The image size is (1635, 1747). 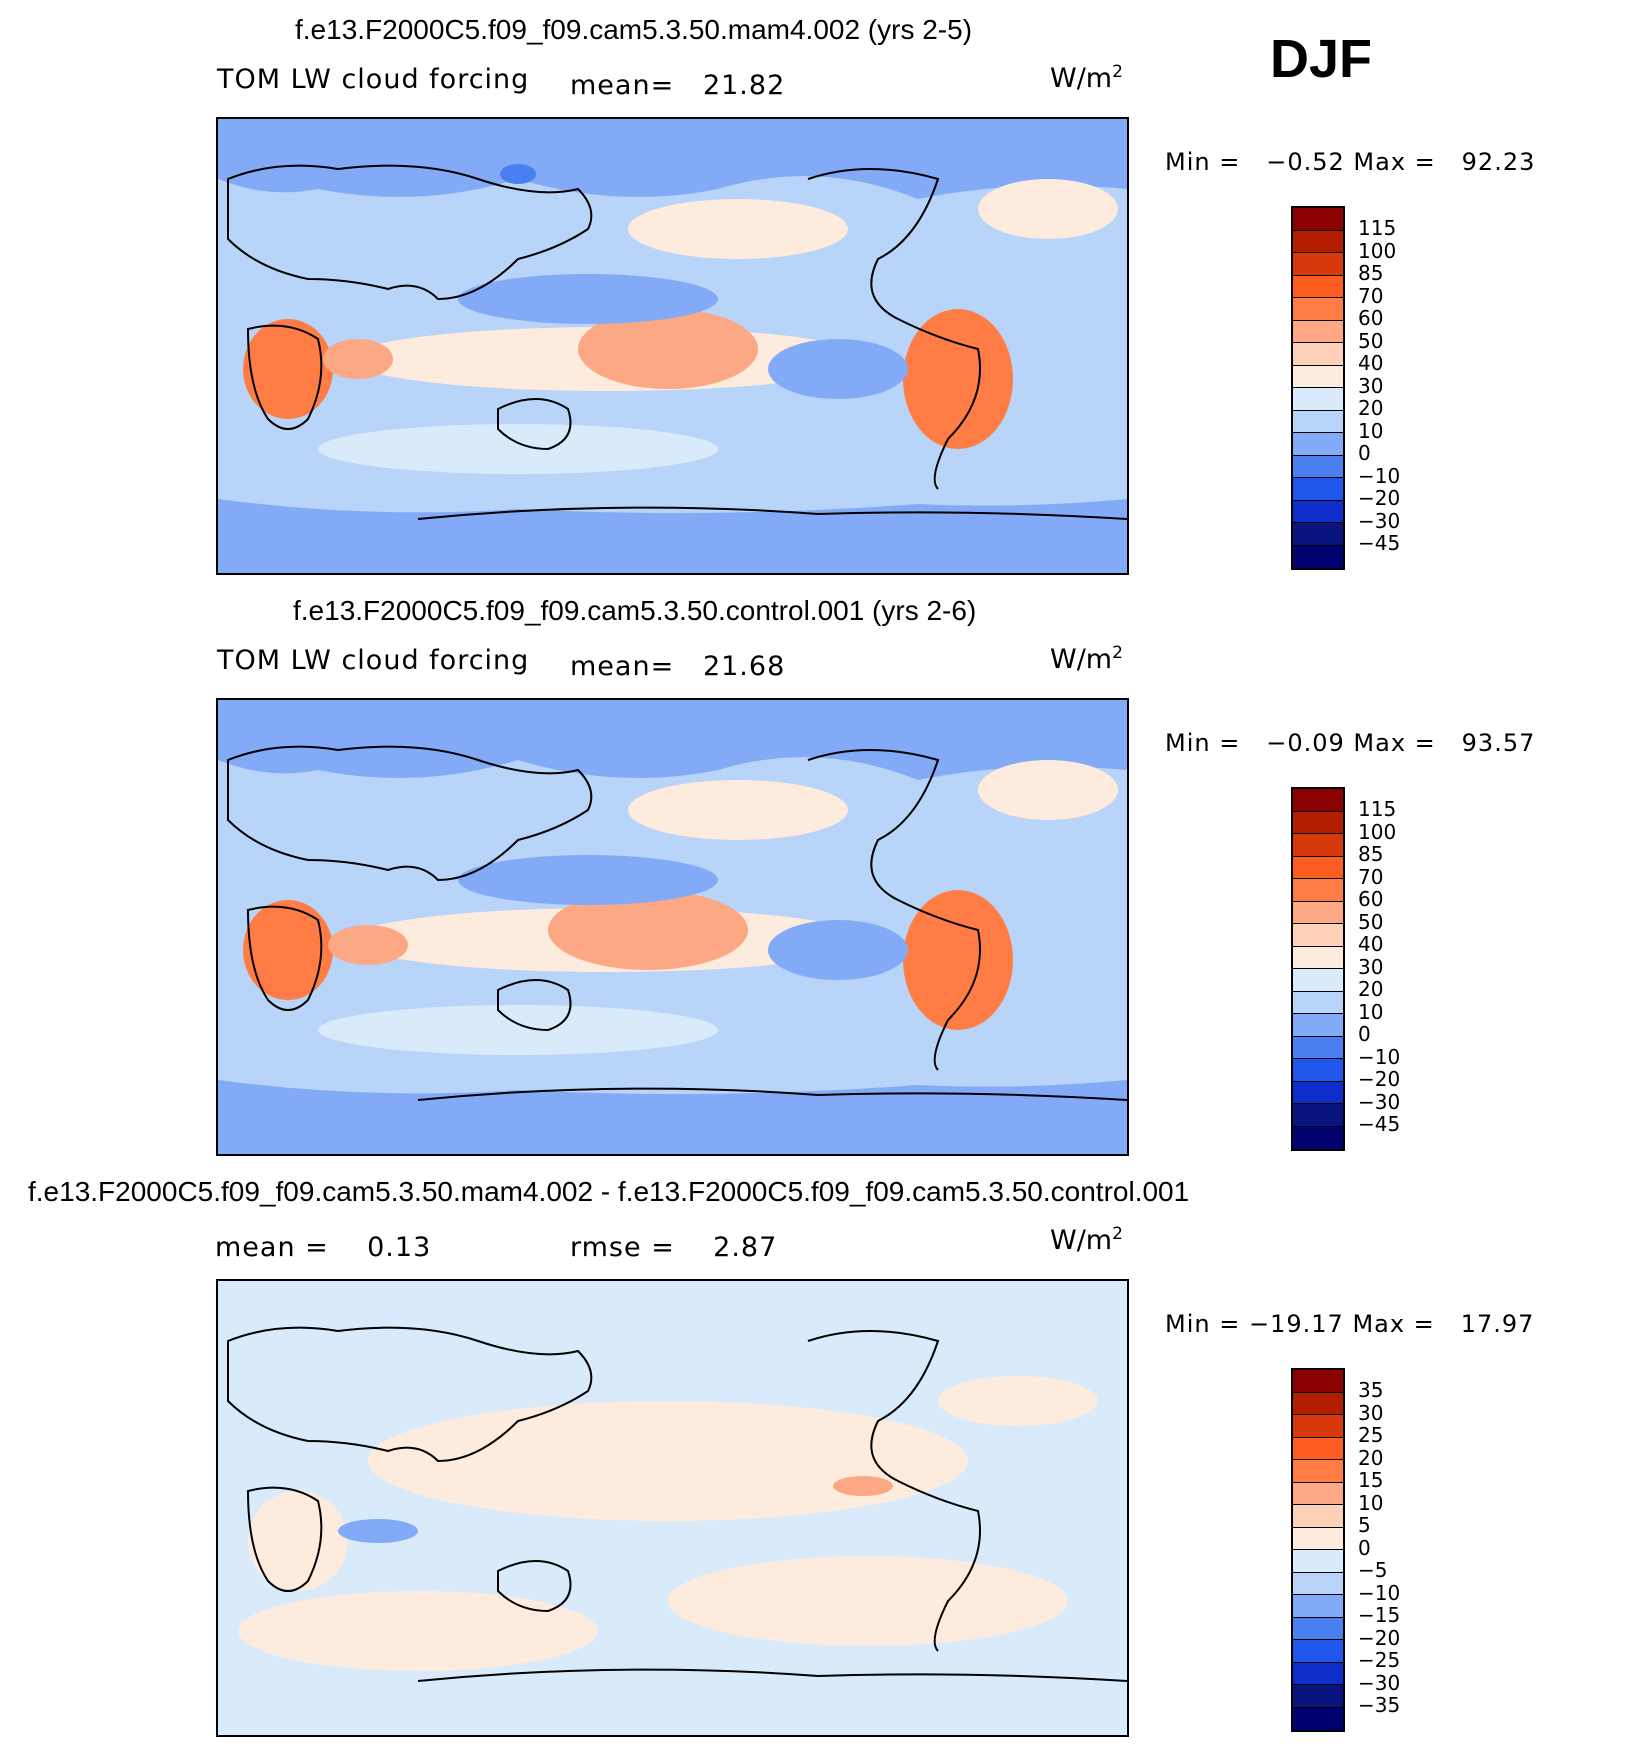 What do you see at coordinates (1371, 340) in the screenshot?
I see `colorbar-tick-label: 50` at bounding box center [1371, 340].